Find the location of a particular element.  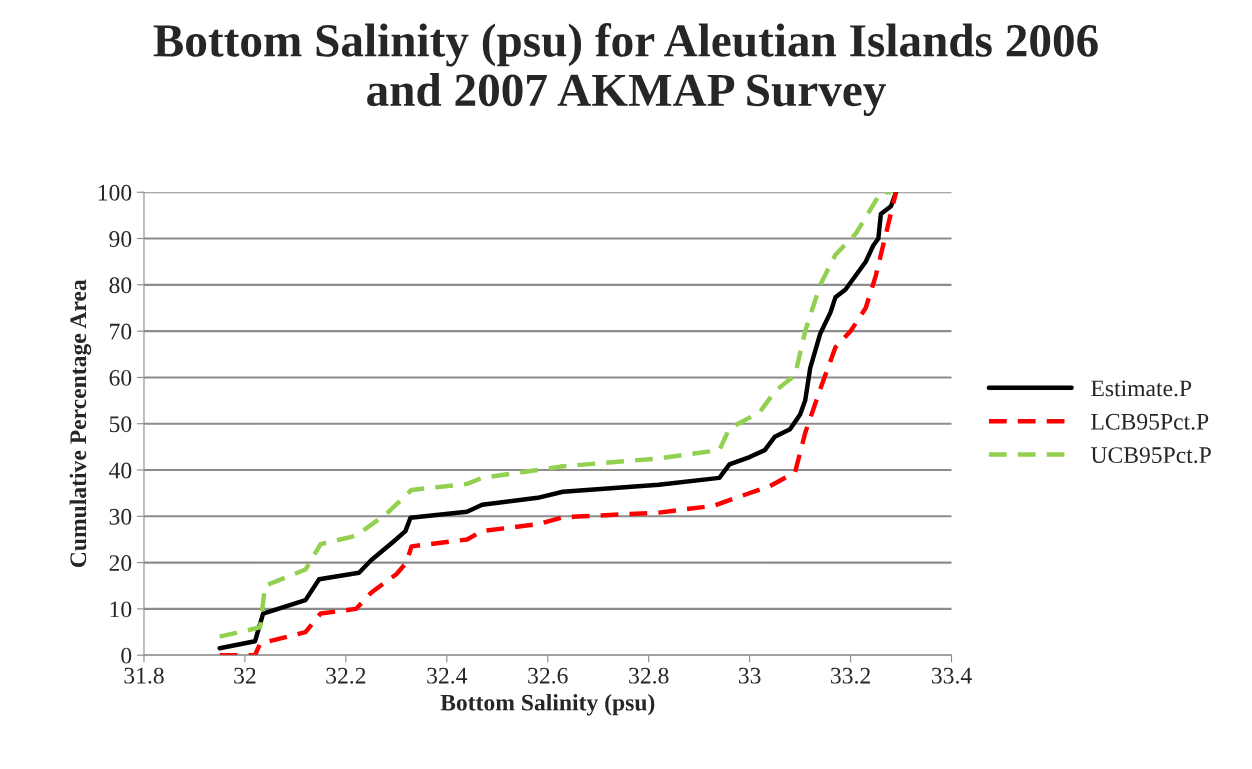

y-tick-label: 70 is located at coordinates (121, 331).